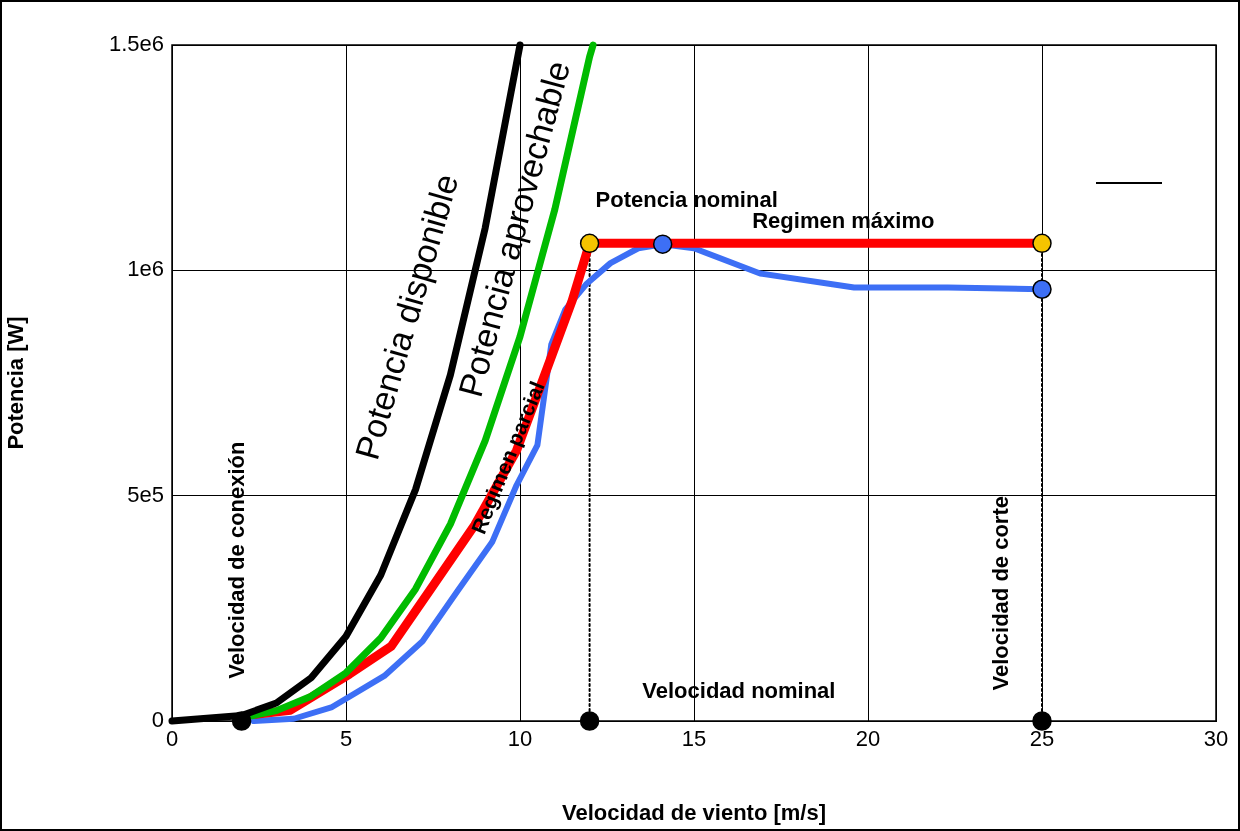 The height and width of the screenshot is (831, 1240). I want to click on x-tick-label: 5, so click(346, 739).